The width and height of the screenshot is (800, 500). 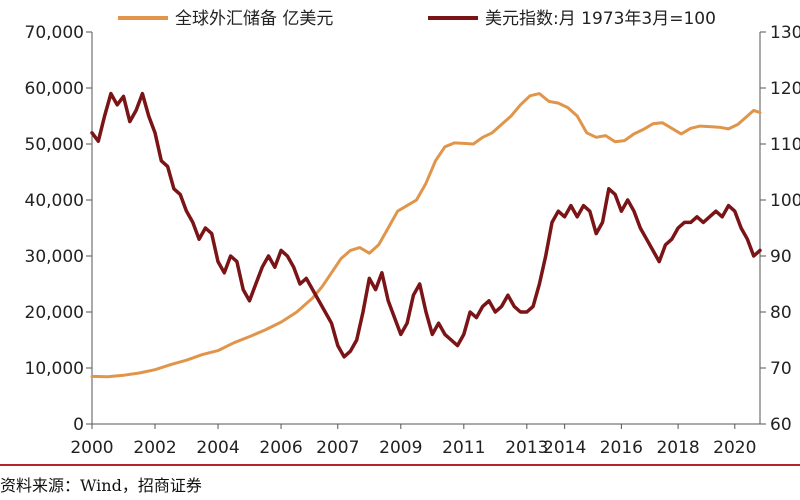 I want to click on x-tick-label: 2011, so click(x=463, y=448).